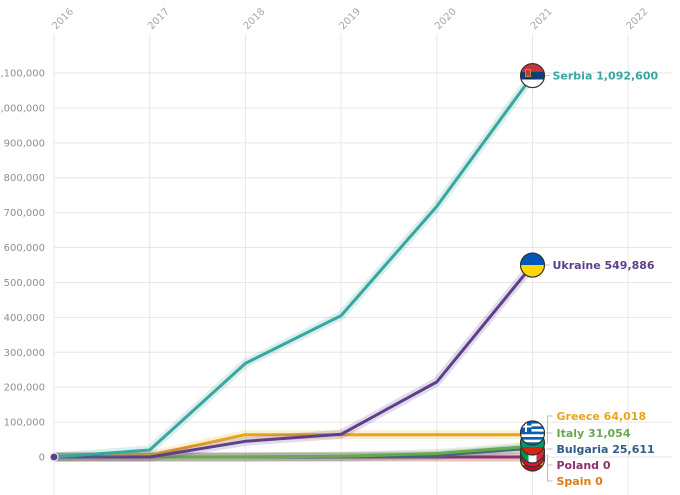  I want to click on end-label-serbia: Serbia 1,092,600, so click(606, 76).